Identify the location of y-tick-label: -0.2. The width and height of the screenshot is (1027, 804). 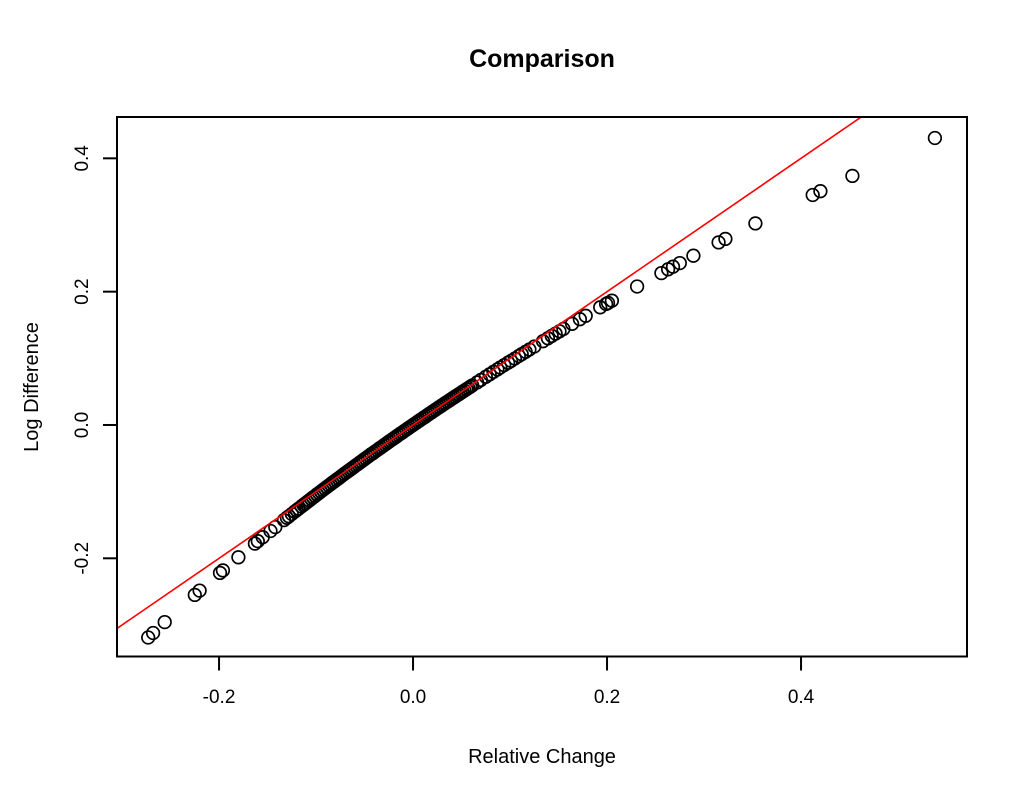
(82, 558).